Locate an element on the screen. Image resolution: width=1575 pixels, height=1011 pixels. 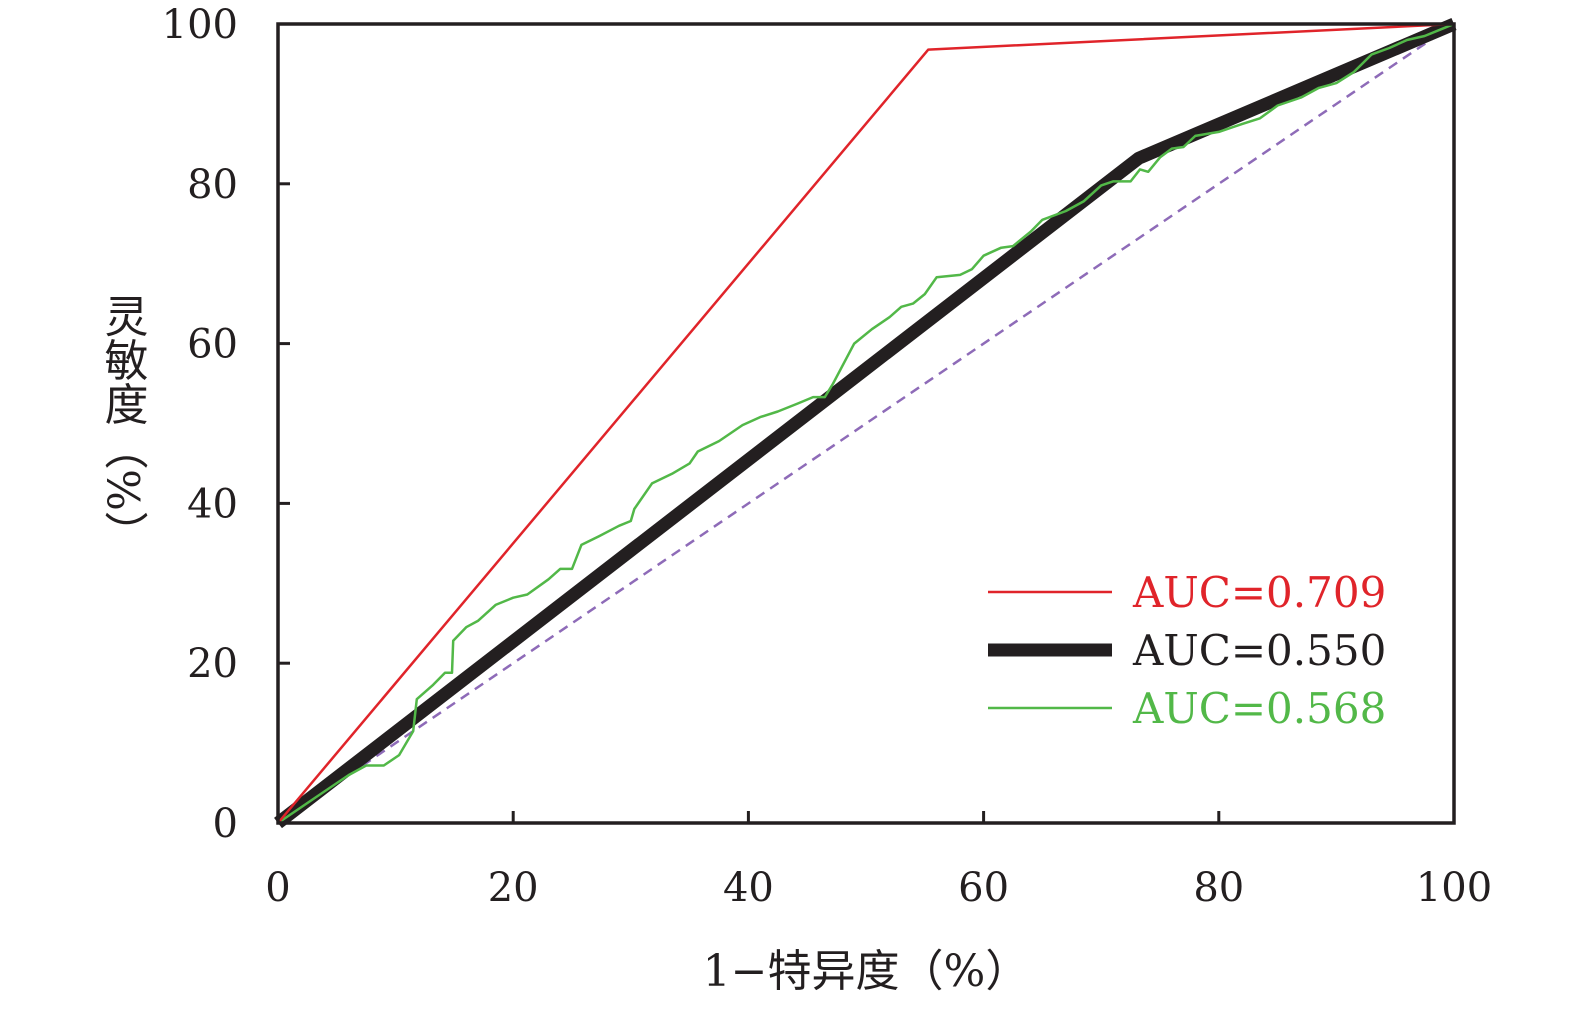
x-axis-title: 1−特异度（%） is located at coordinates (866, 971).